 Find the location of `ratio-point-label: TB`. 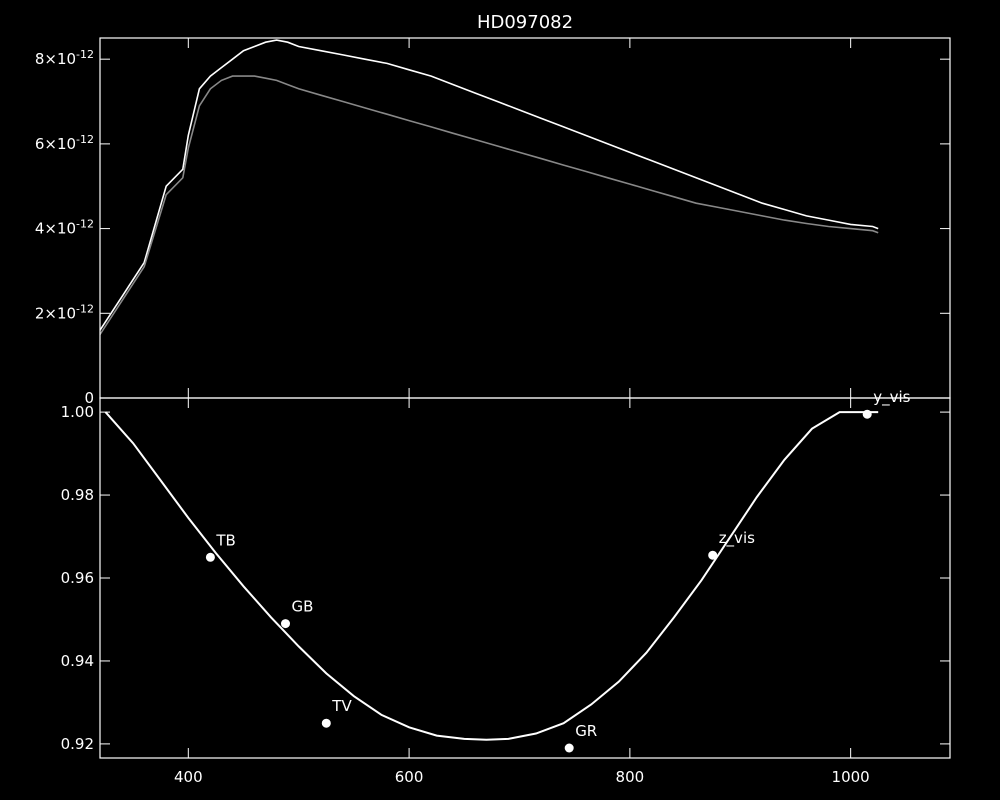

ratio-point-label: TB is located at coordinates (225, 540).